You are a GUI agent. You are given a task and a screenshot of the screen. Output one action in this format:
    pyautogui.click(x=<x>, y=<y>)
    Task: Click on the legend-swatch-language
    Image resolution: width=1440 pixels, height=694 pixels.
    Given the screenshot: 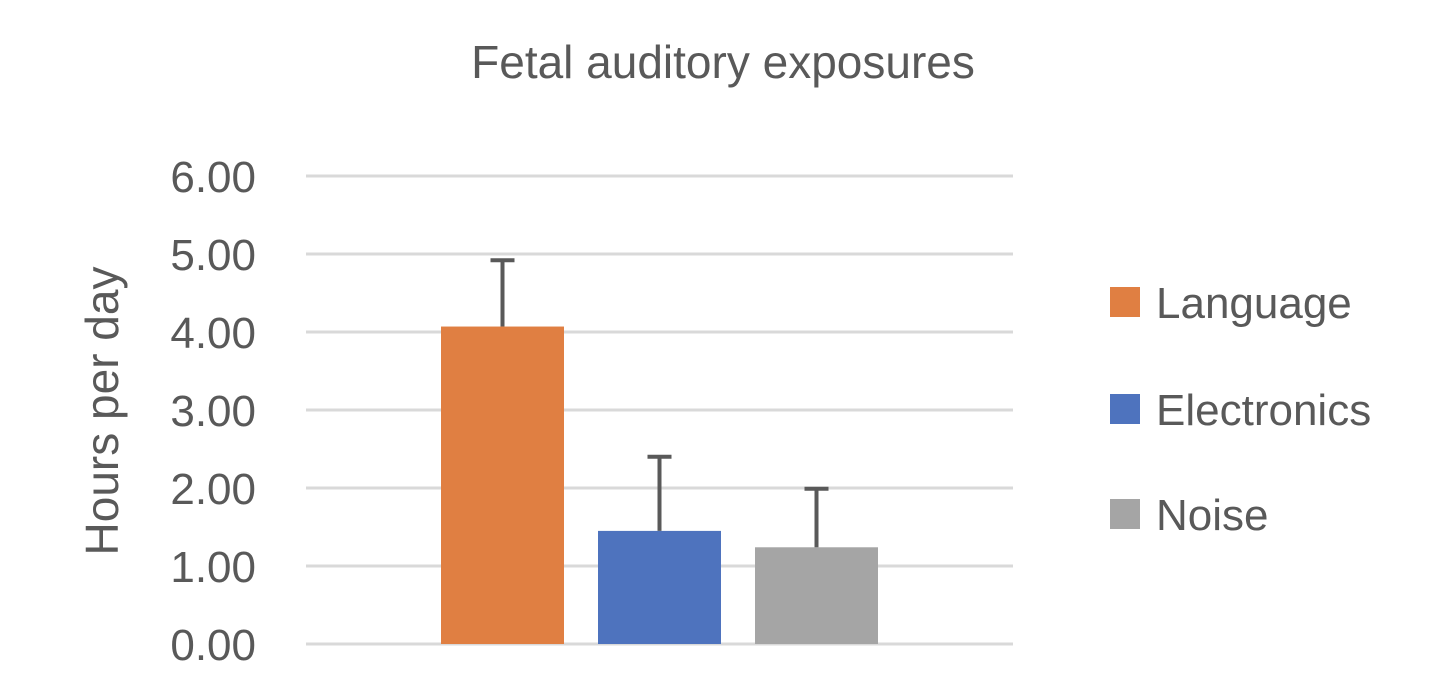 What is the action you would take?
    pyautogui.click(x=1125, y=302)
    